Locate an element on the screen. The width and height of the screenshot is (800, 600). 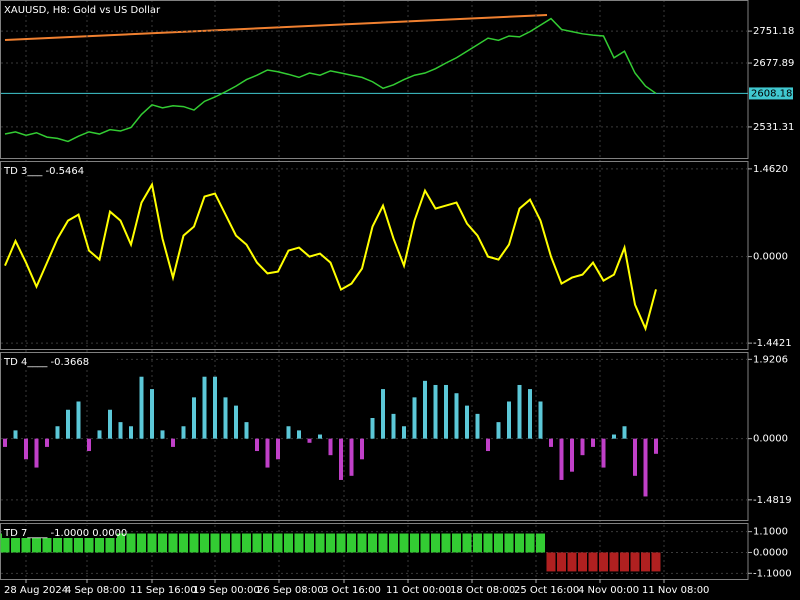
y-tick-label: 2531.31 is located at coordinates (773, 127).